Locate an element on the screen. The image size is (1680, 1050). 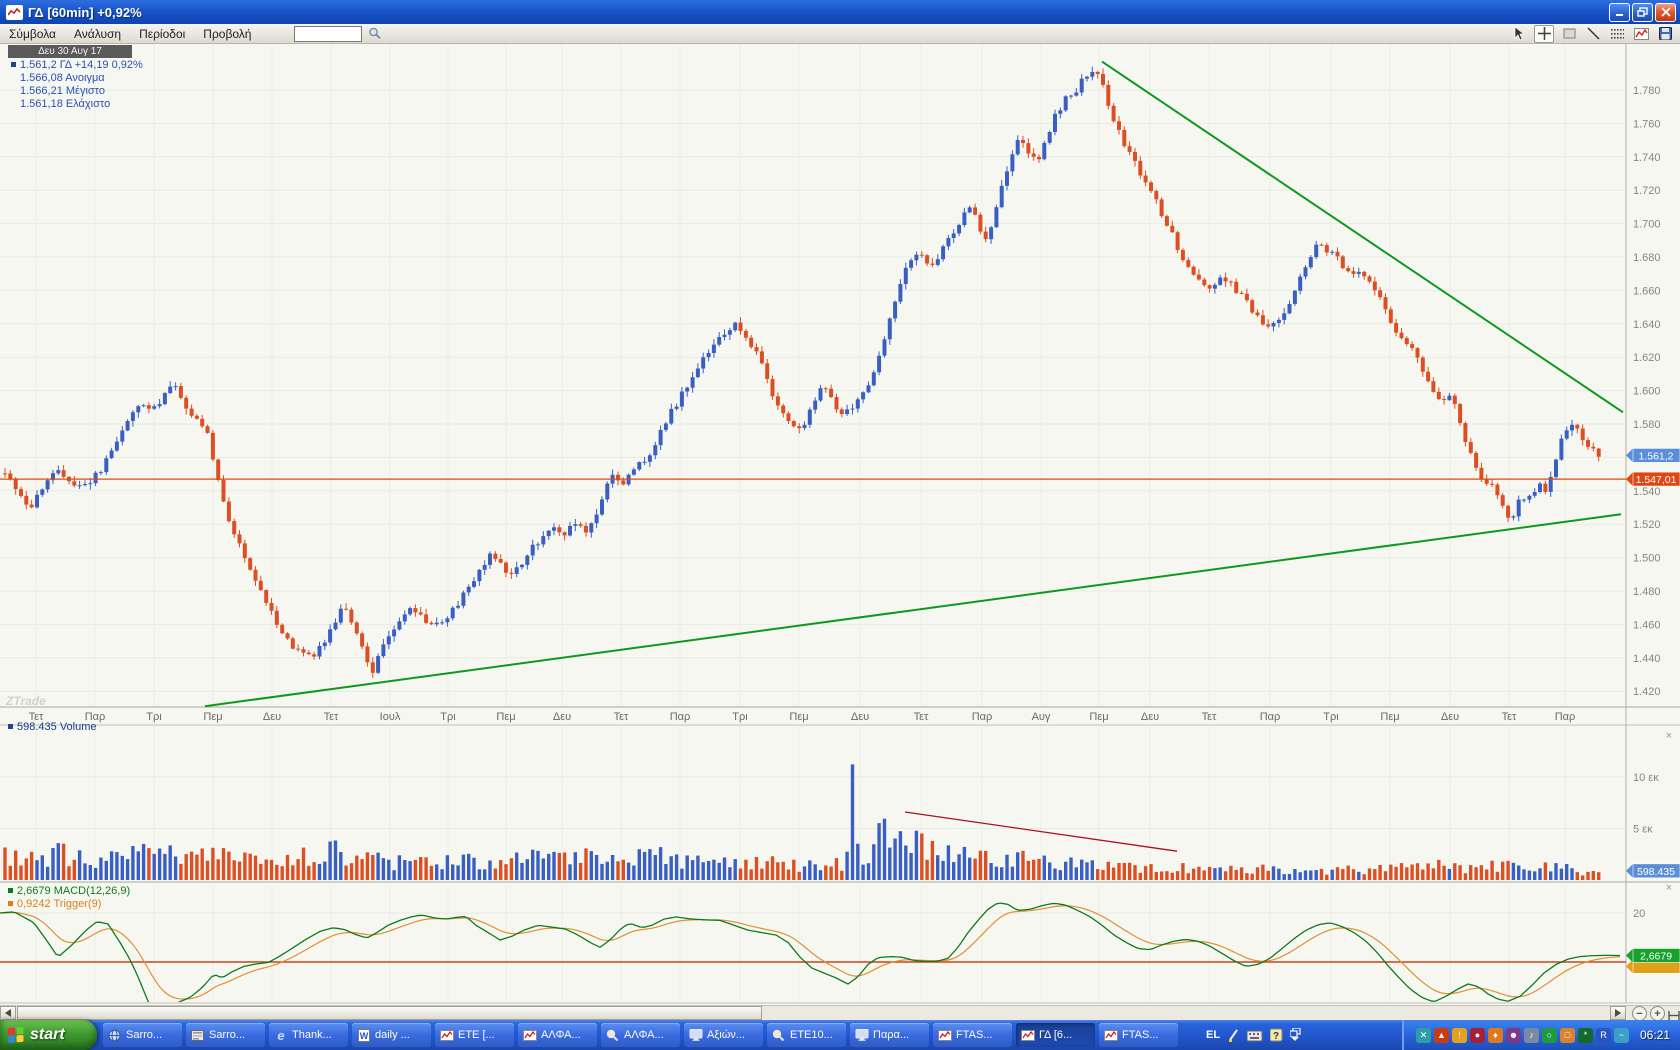
volume-speaker-icon: ♪ is located at coordinates (1531, 1035).